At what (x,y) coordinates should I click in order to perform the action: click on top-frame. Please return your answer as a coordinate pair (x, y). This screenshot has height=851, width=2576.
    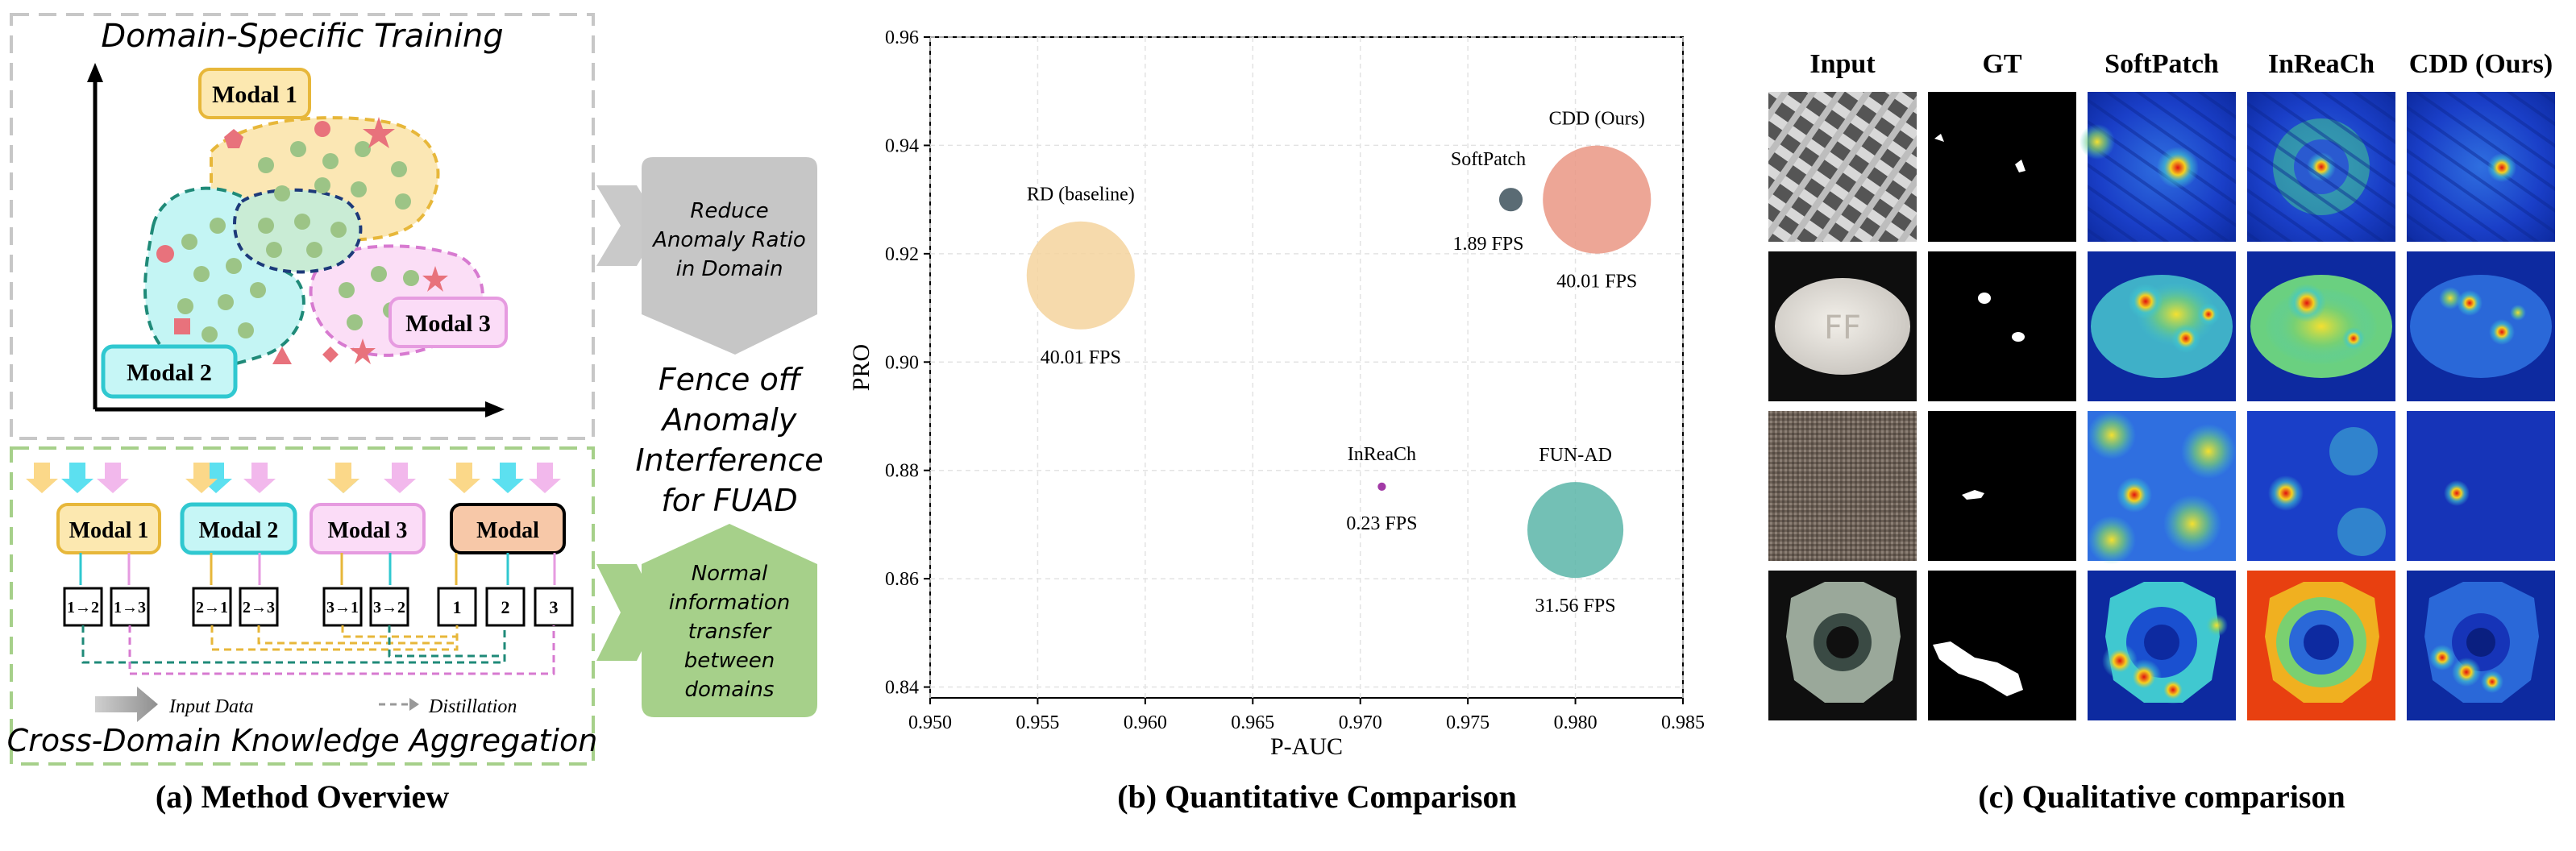
    Looking at the image, I should click on (302, 226).